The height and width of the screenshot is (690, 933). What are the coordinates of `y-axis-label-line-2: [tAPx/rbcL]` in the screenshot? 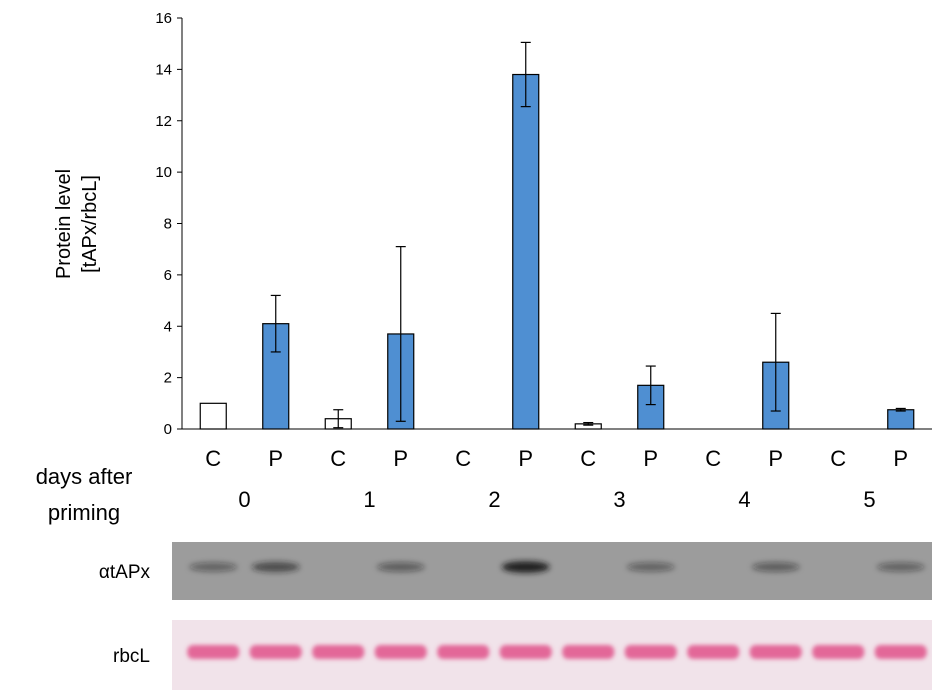 It's located at (90, 224).